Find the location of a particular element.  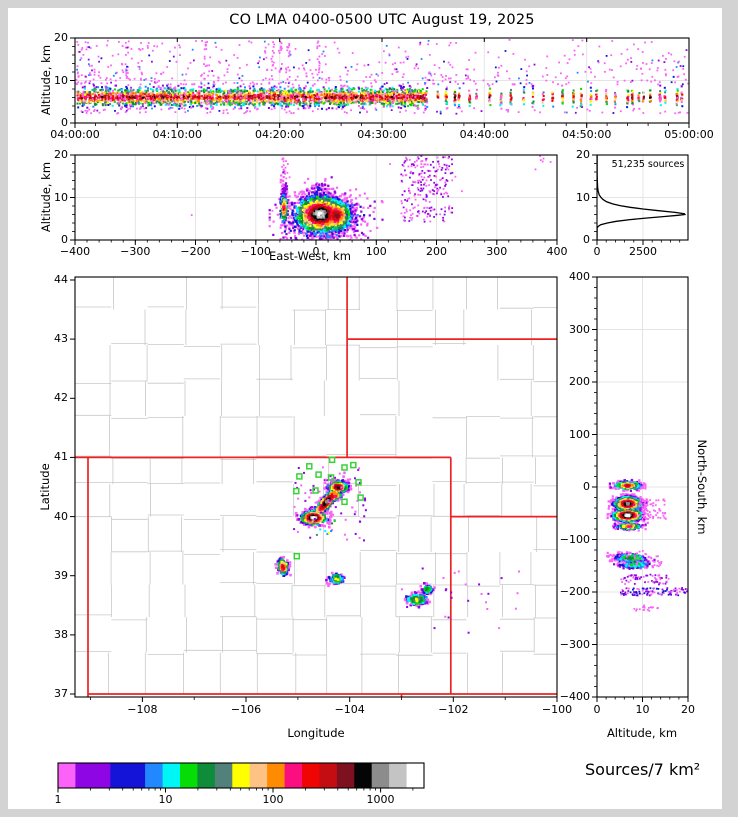

page-title: CO LMA 0400-0500 UTC August 19, 2025 is located at coordinates (382, 20).